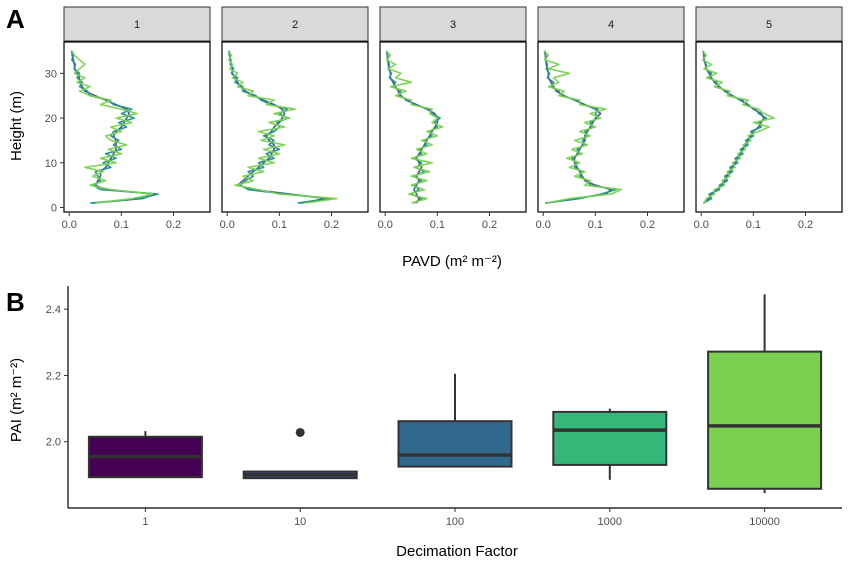  I want to click on panel-b-y-axis-title: PAI (m² m⁻²), so click(16, 400).